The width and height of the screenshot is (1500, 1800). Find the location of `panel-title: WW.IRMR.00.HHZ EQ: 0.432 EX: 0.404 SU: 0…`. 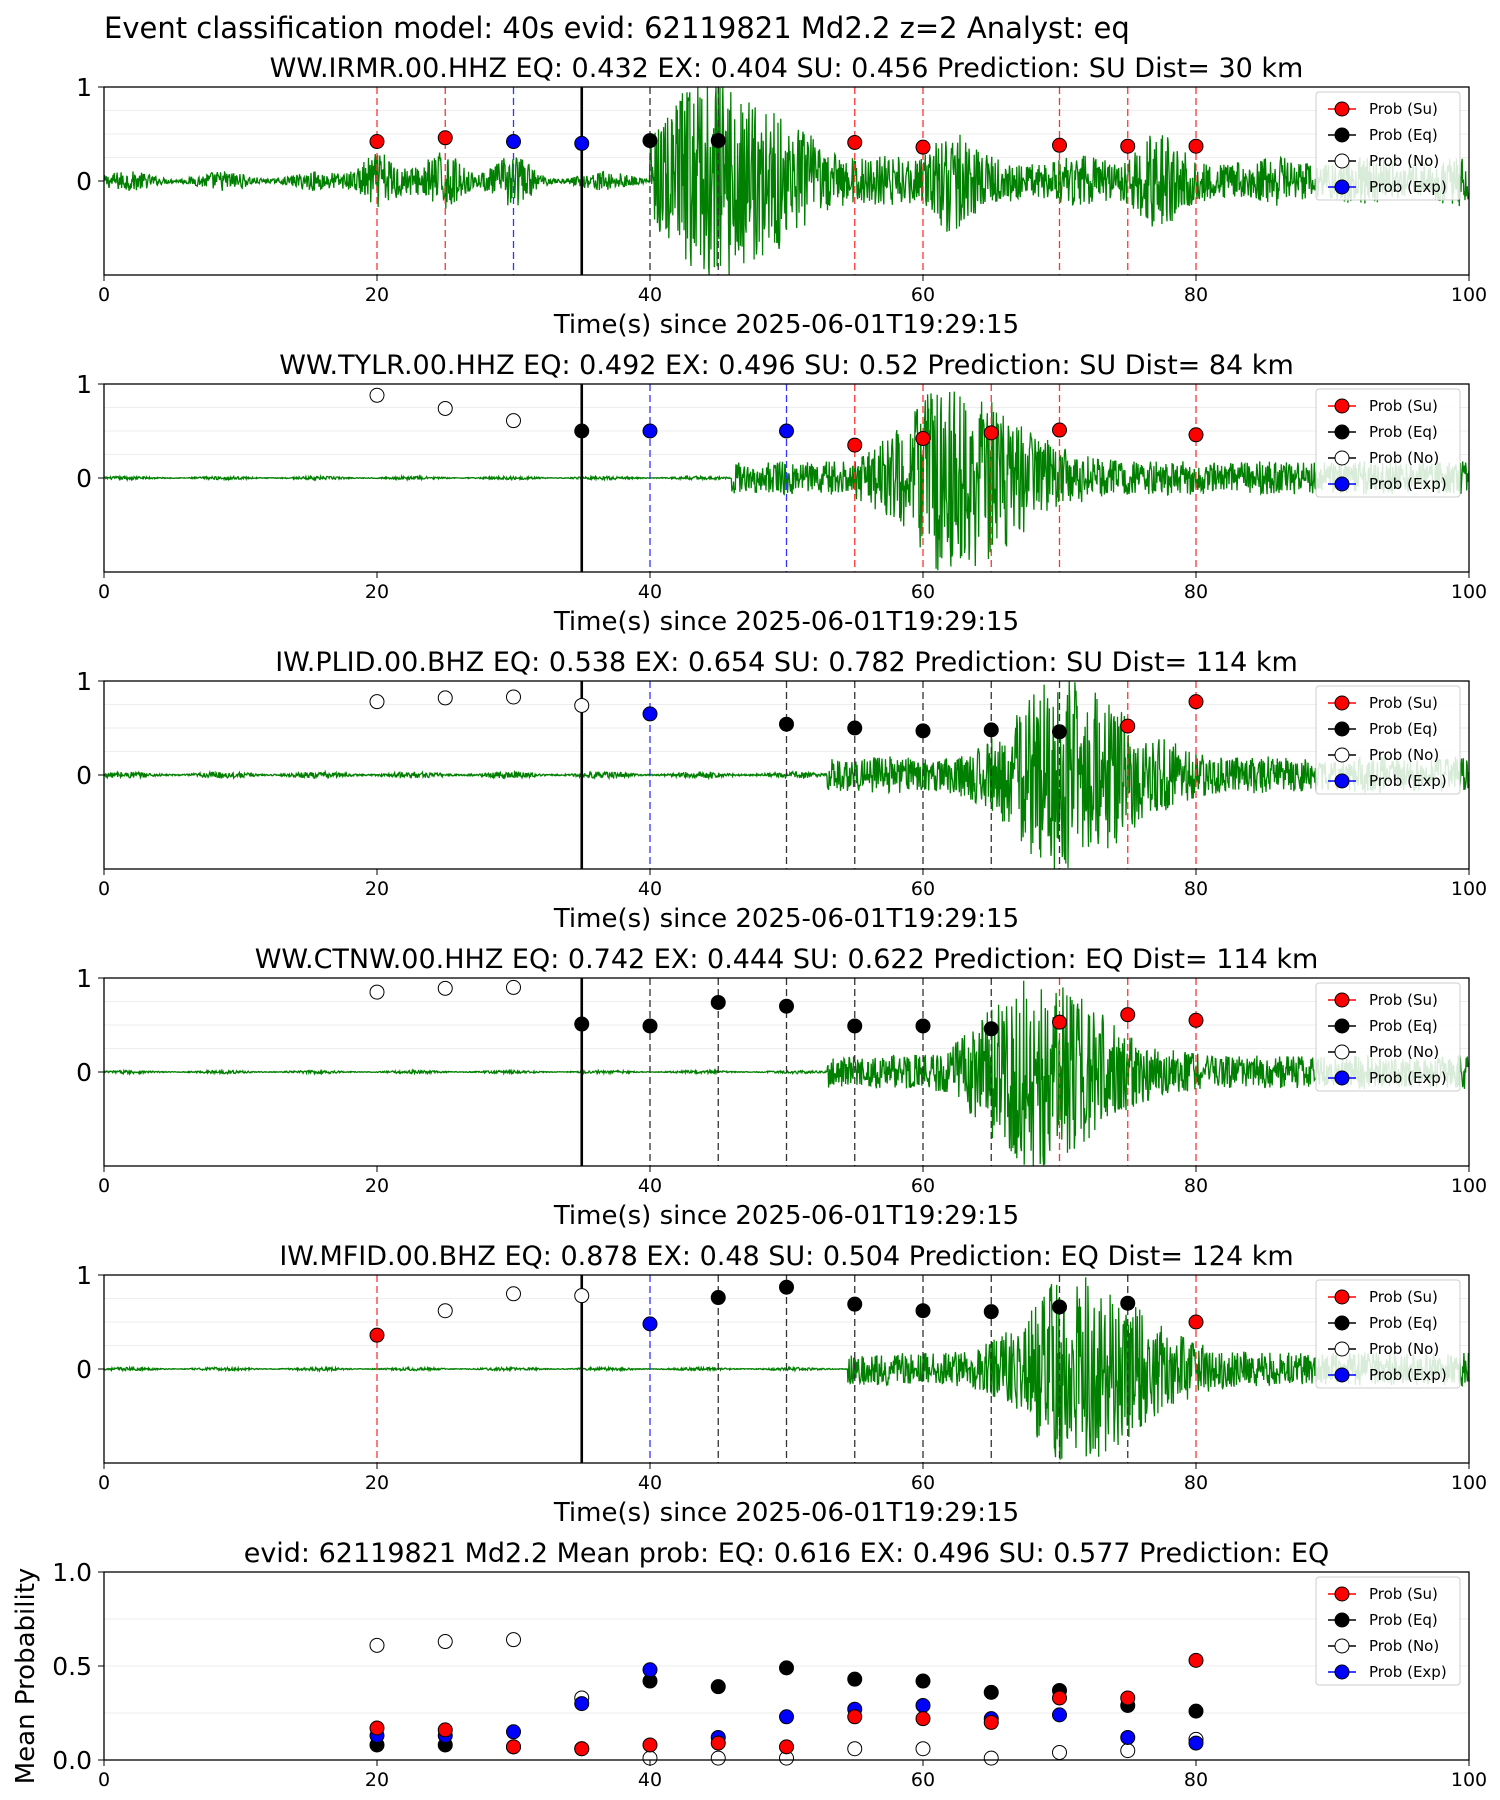

panel-title: WW.IRMR.00.HHZ EQ: 0.432 EX: 0.404 SU: 0… is located at coordinates (787, 68).